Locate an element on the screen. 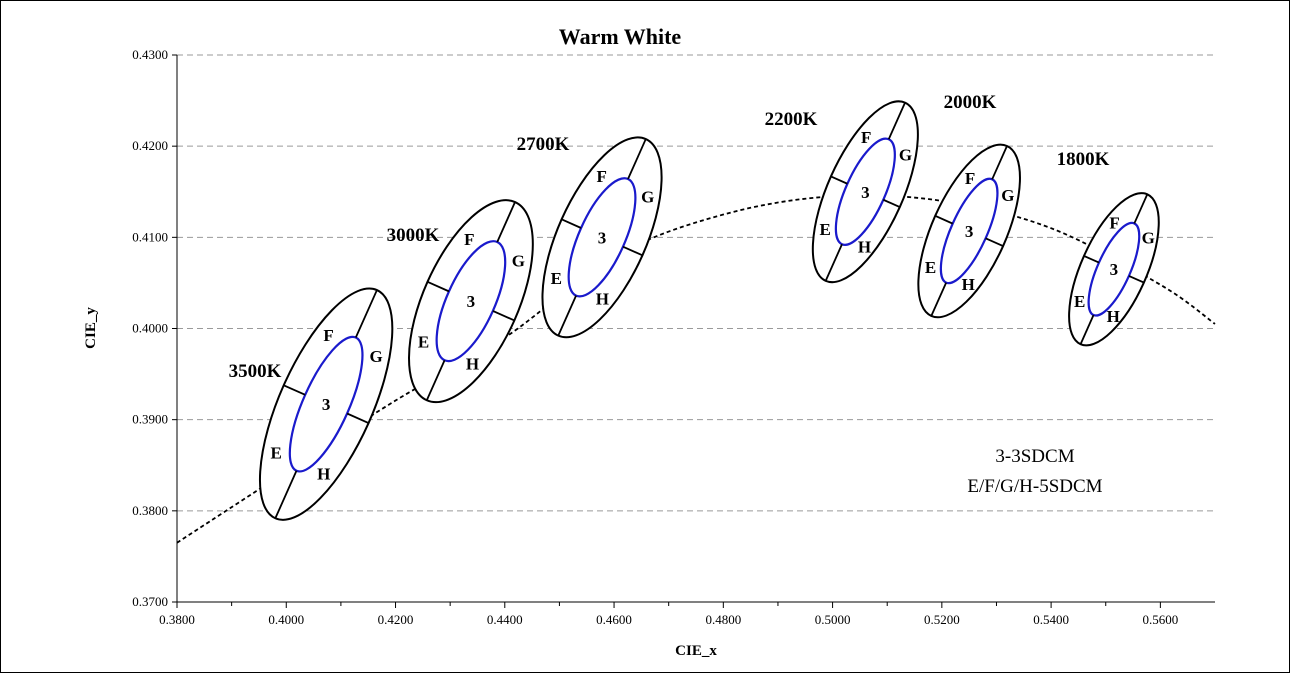 The width and height of the screenshot is (1290, 673). annotation-box: 3-3SDCM E/F/G/H-5SDCM is located at coordinates (1034, 471).